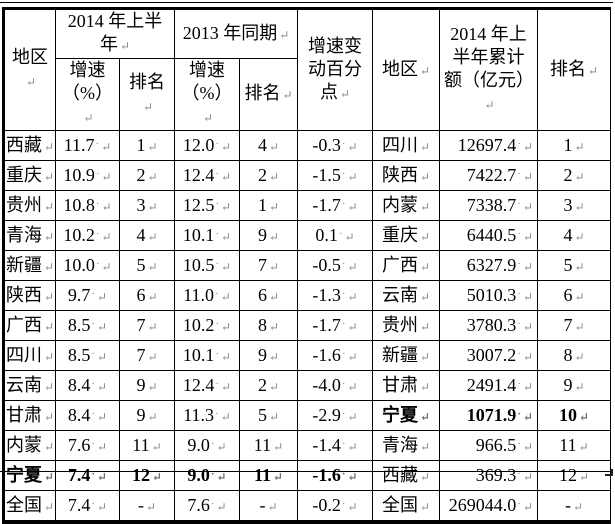 This screenshot has width=615, height=524. Describe the element at coordinates (87, 445) in the screenshot. I see `cell-growth-2014: 7.6· ↵` at that location.